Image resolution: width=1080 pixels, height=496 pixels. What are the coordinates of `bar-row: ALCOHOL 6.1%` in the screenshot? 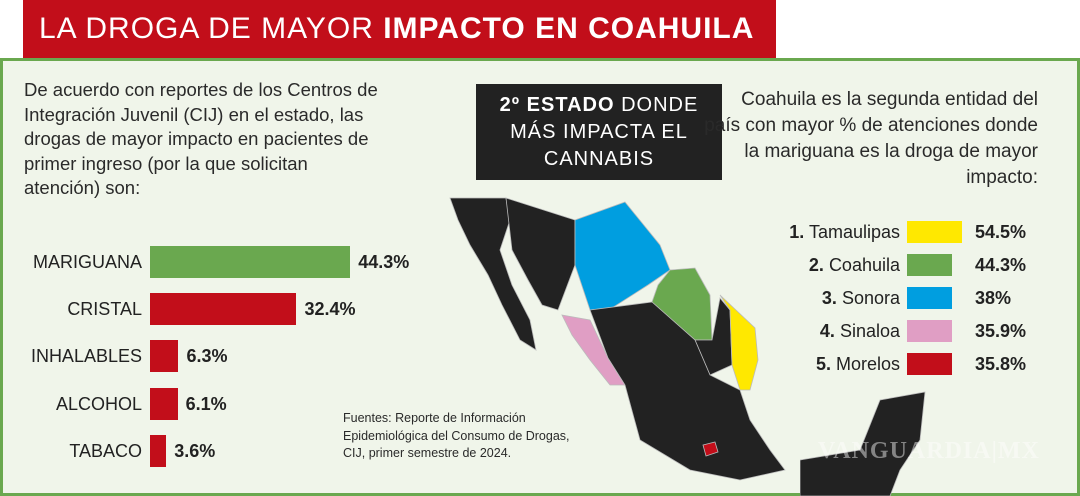 It's located at (113, 404).